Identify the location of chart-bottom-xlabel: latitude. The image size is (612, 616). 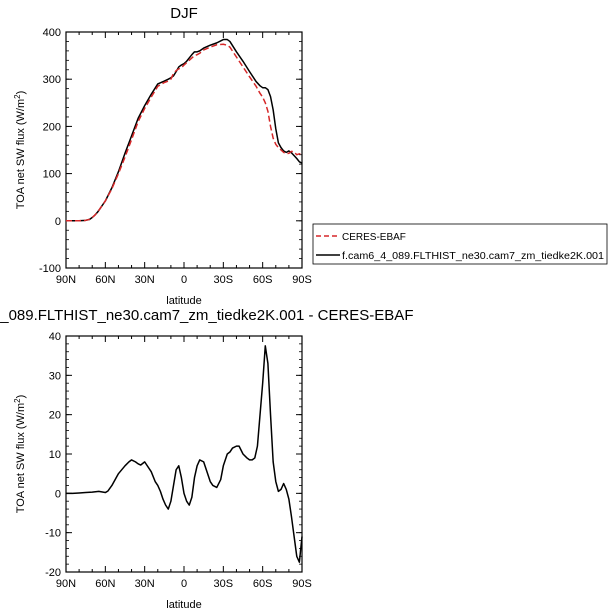
(183, 605).